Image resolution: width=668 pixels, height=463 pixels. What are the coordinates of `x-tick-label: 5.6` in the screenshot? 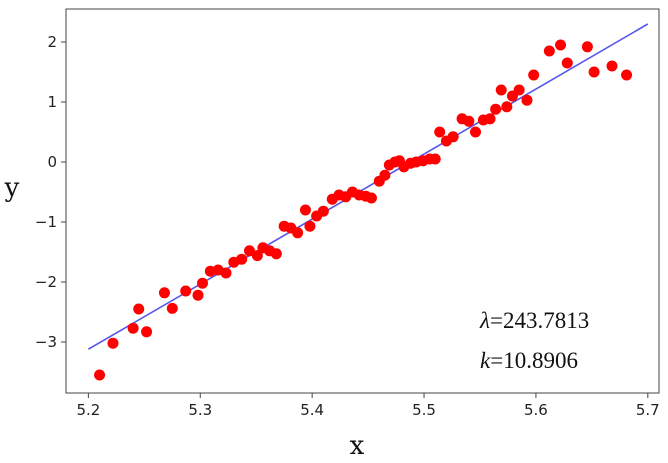 It's located at (536, 410).